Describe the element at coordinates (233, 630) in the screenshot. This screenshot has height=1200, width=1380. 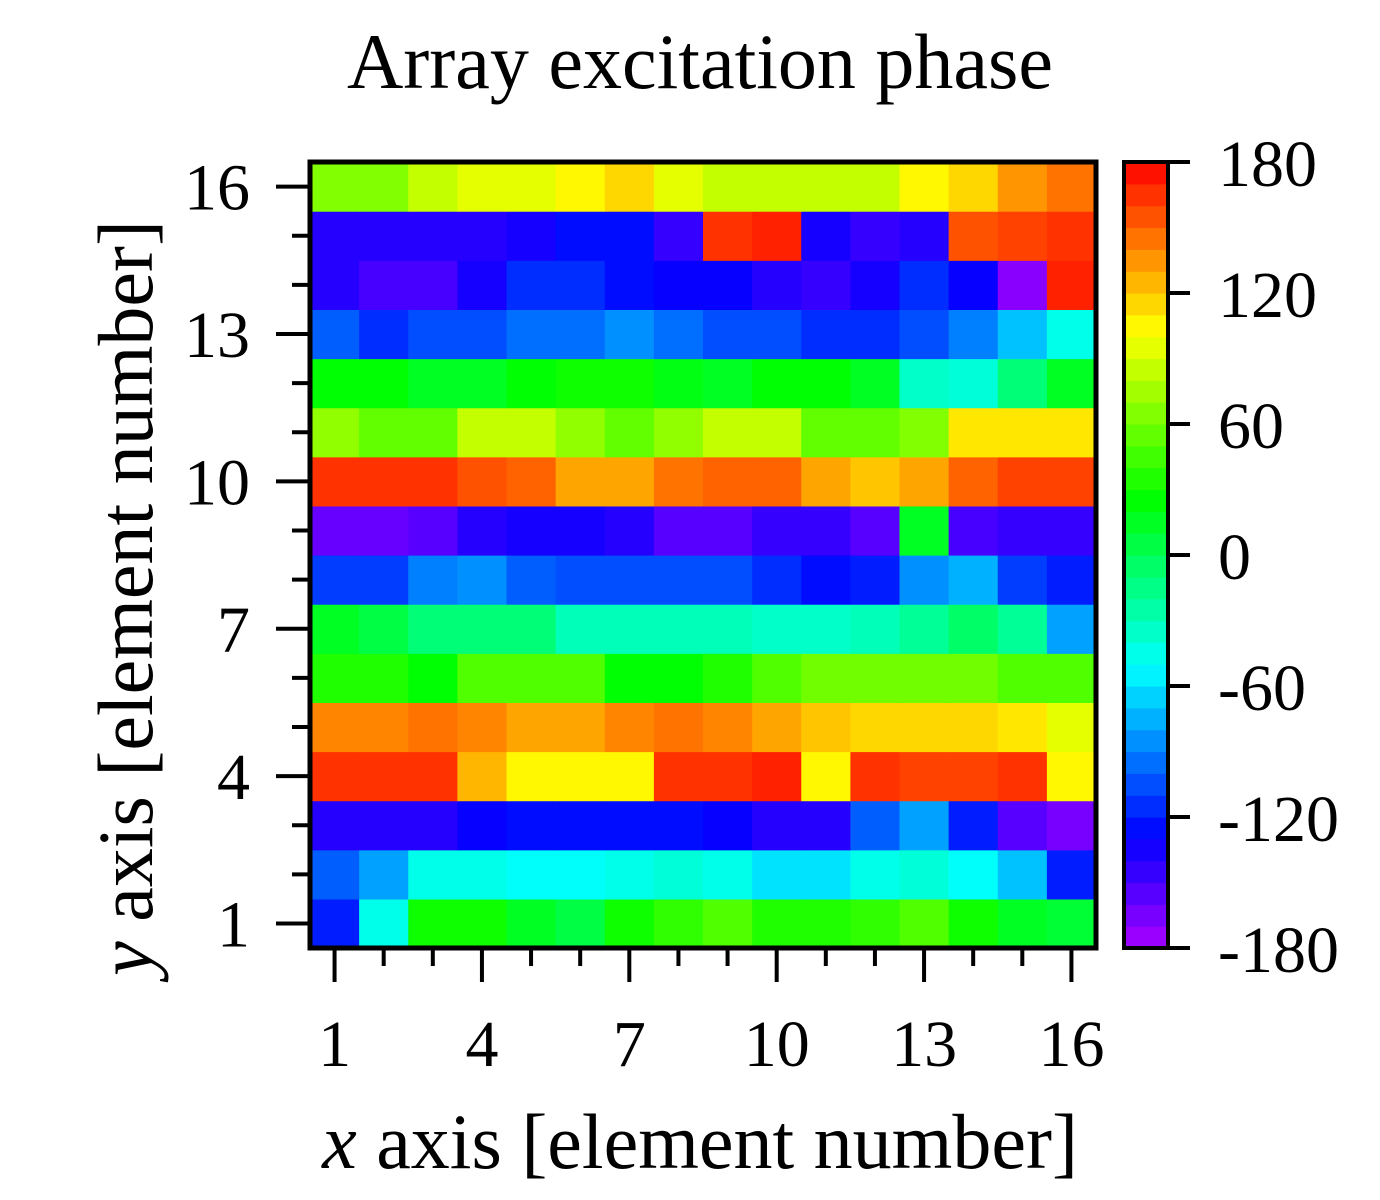
I see `y-tick-label: 7` at that location.